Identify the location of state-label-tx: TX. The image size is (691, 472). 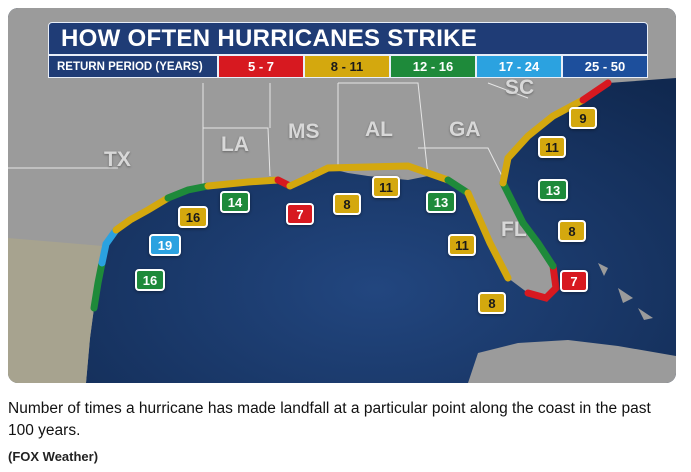
(117, 159).